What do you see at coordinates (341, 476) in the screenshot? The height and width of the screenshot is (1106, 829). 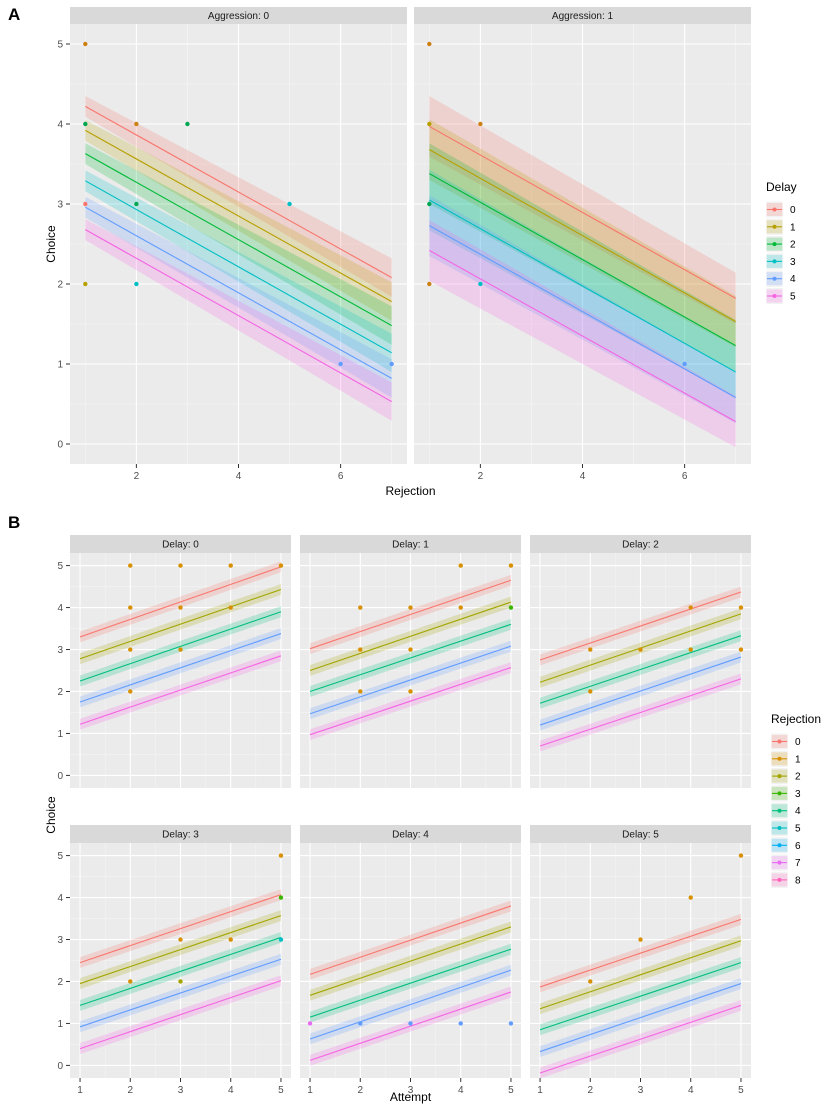 I see `a-panel-0-x-tick-label: 6` at bounding box center [341, 476].